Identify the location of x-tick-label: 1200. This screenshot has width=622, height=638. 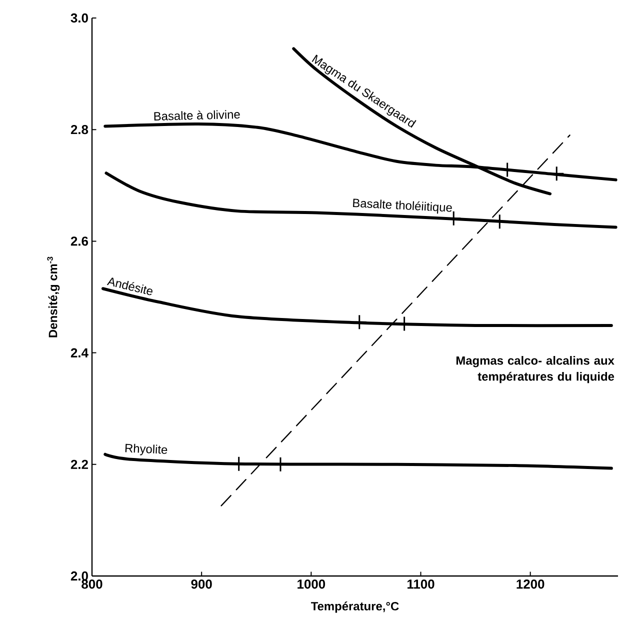
(530, 584).